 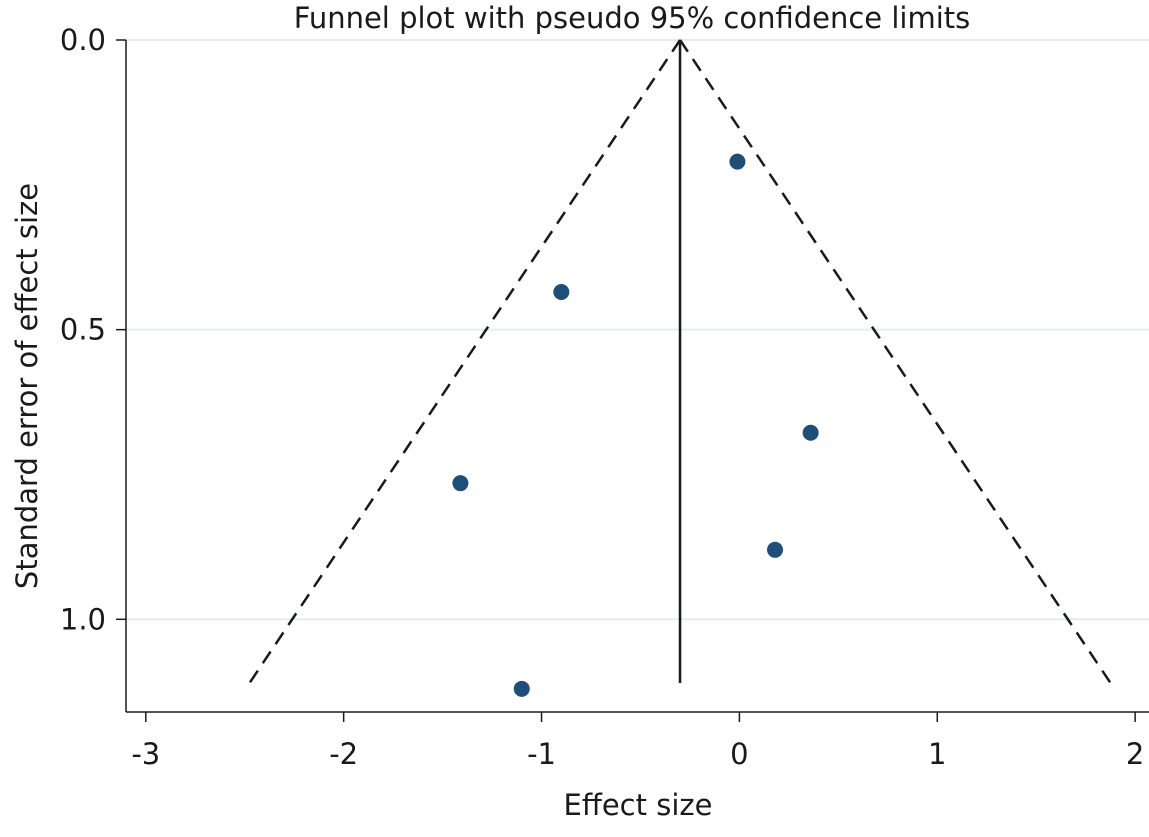 I want to click on x-tick-label: 2, so click(x=1135, y=754).